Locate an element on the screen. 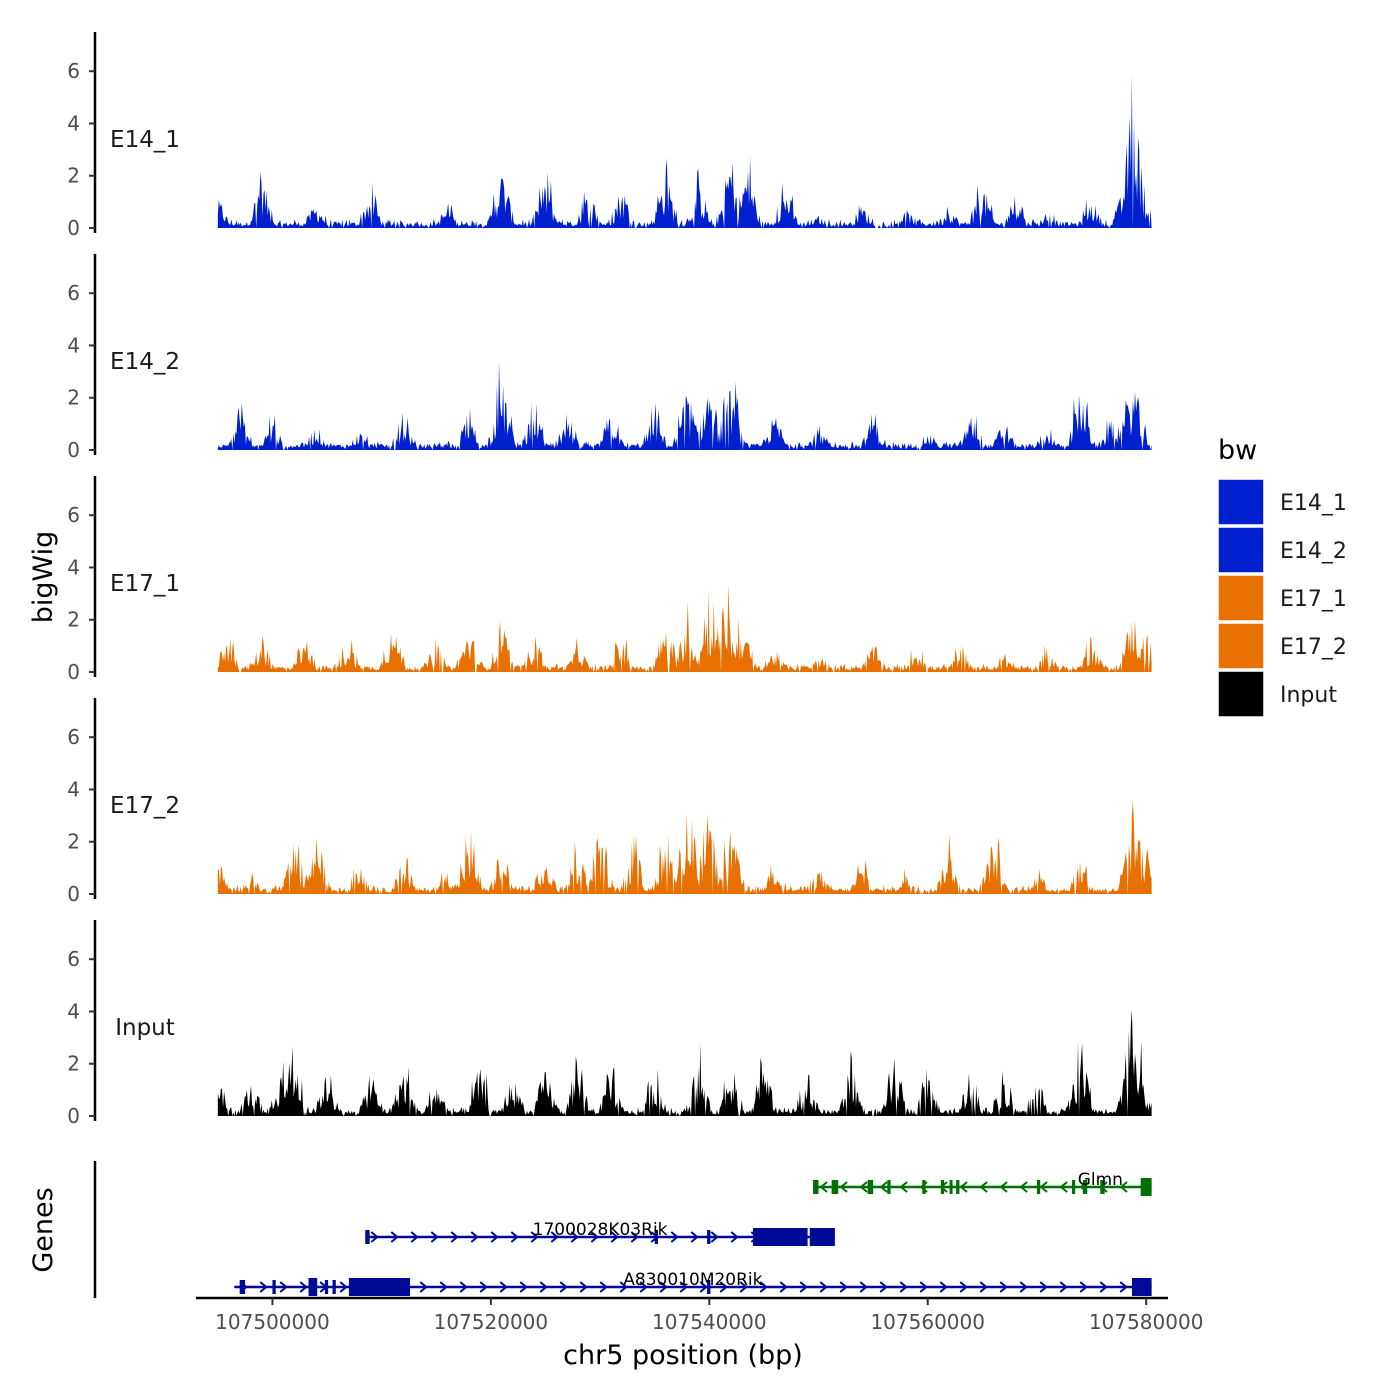 The image size is (1400, 1400). gene-label: Glmn is located at coordinates (1100, 1180).